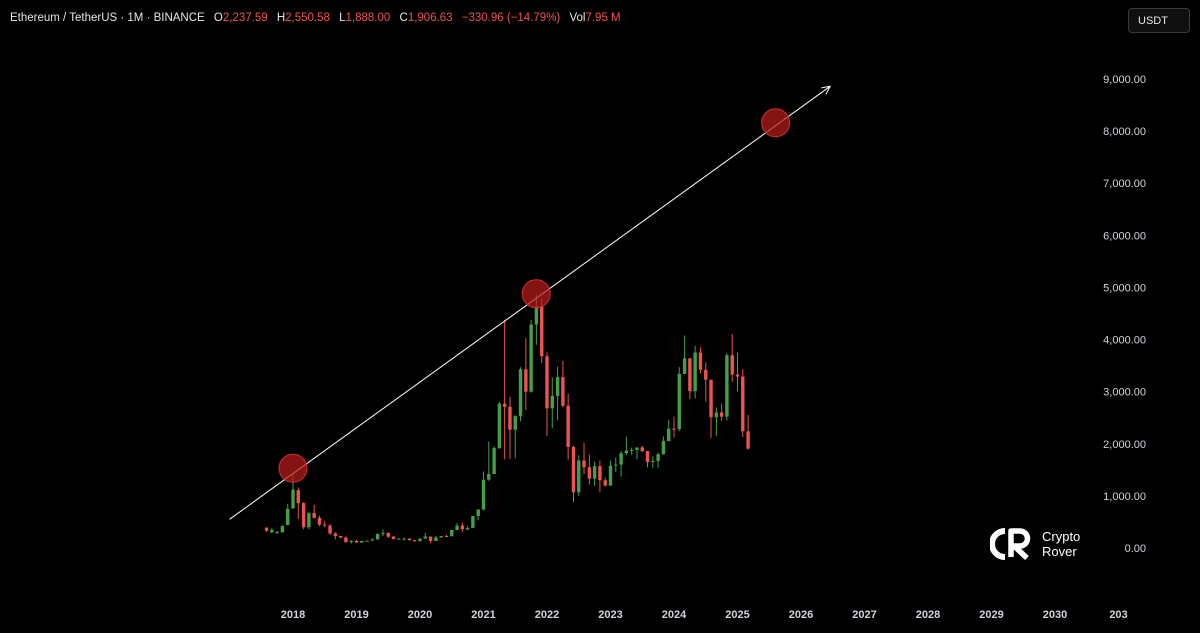 This screenshot has width=1200, height=633. I want to click on open-label: O, so click(218, 18).